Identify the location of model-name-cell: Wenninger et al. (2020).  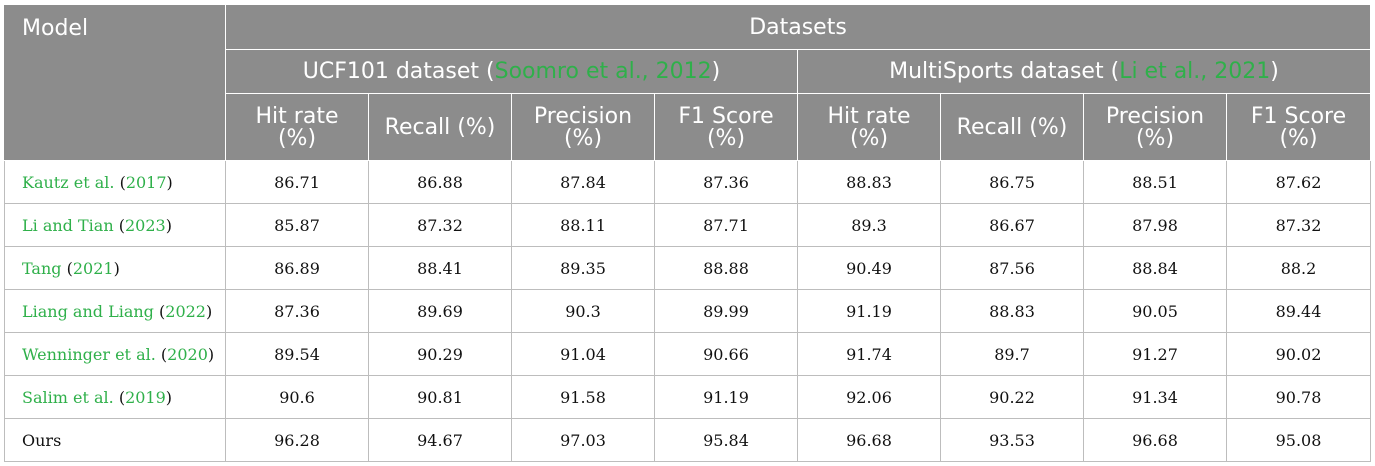
(115, 354).